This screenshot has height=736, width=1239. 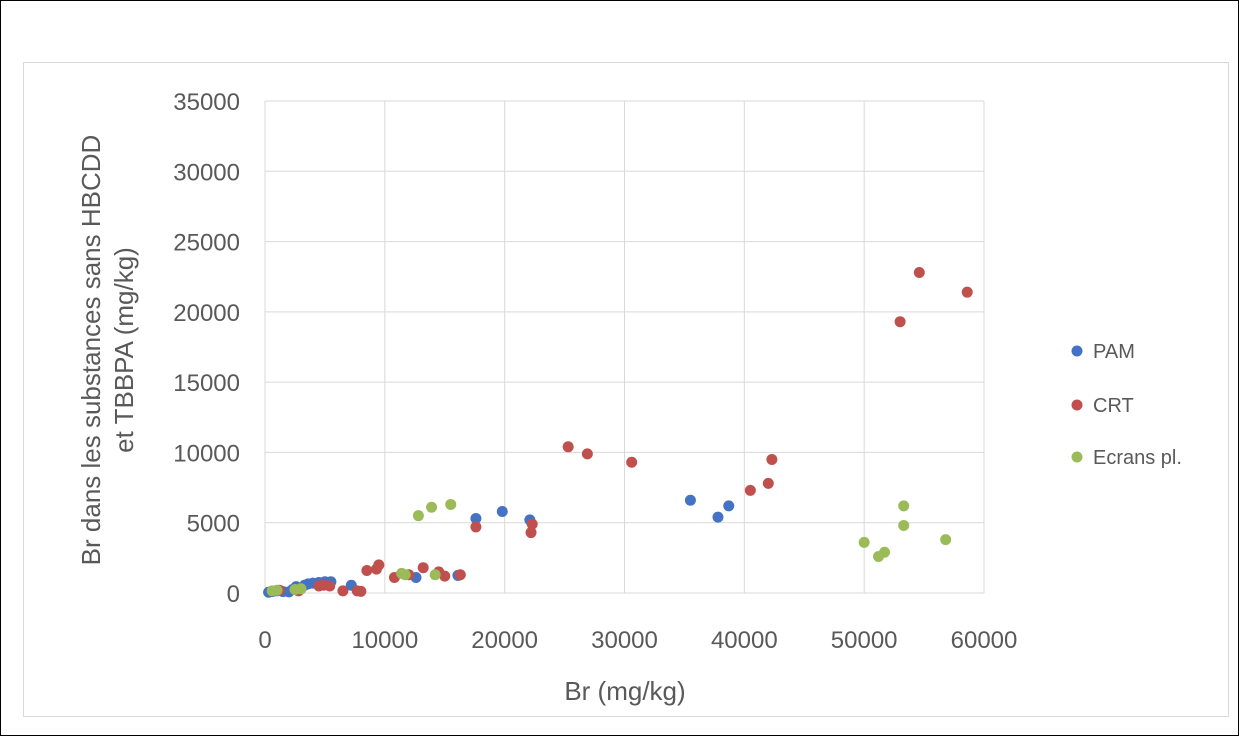 What do you see at coordinates (213, 524) in the screenshot?
I see `y-tick-label: 5000` at bounding box center [213, 524].